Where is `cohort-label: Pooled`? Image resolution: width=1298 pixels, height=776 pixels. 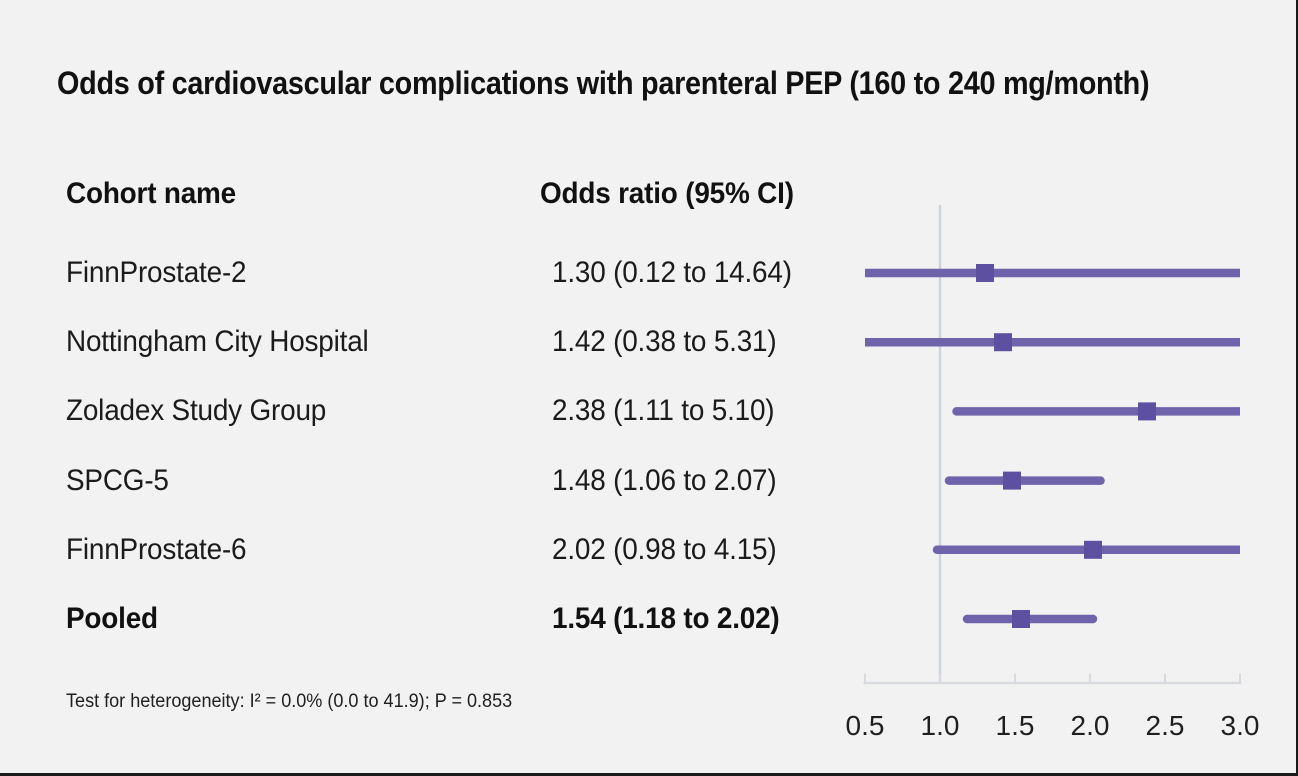 cohort-label: Pooled is located at coordinates (112, 618).